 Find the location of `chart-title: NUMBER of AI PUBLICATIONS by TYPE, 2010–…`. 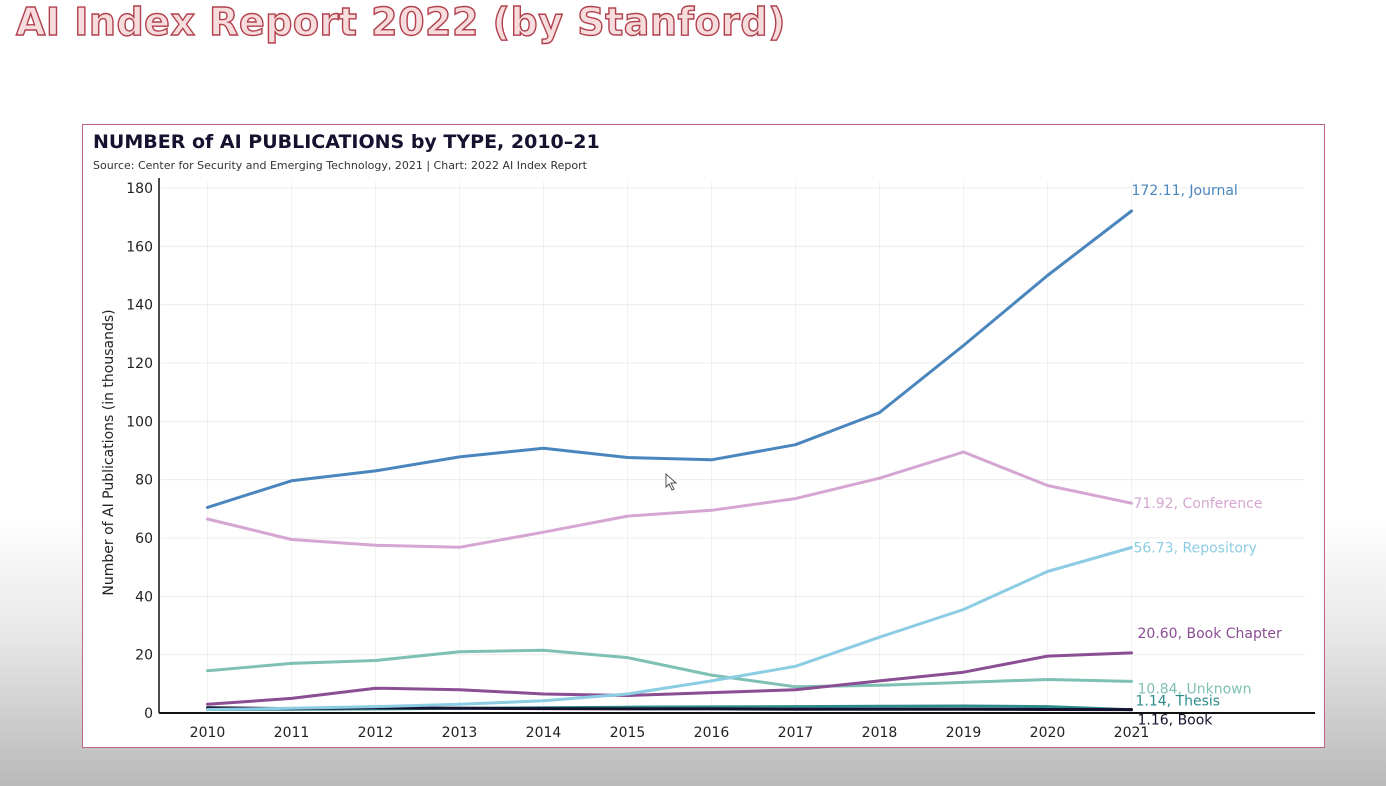

chart-title: NUMBER of AI PUBLICATIONS by TYPE, 2010–… is located at coordinates (346, 142).